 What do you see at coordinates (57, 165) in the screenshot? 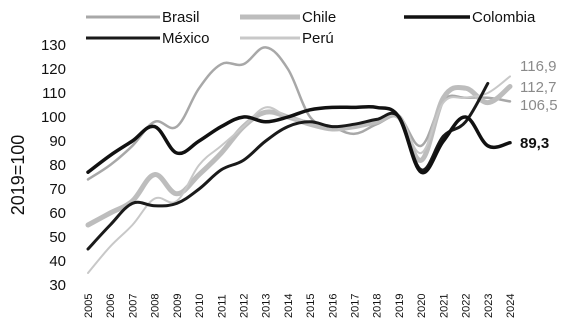
I see `y-tick-label: 80` at bounding box center [57, 165].